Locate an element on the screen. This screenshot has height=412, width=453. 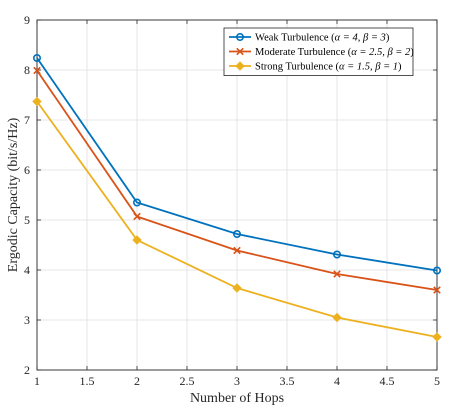
x-tick-label: 3 is located at coordinates (237, 381).